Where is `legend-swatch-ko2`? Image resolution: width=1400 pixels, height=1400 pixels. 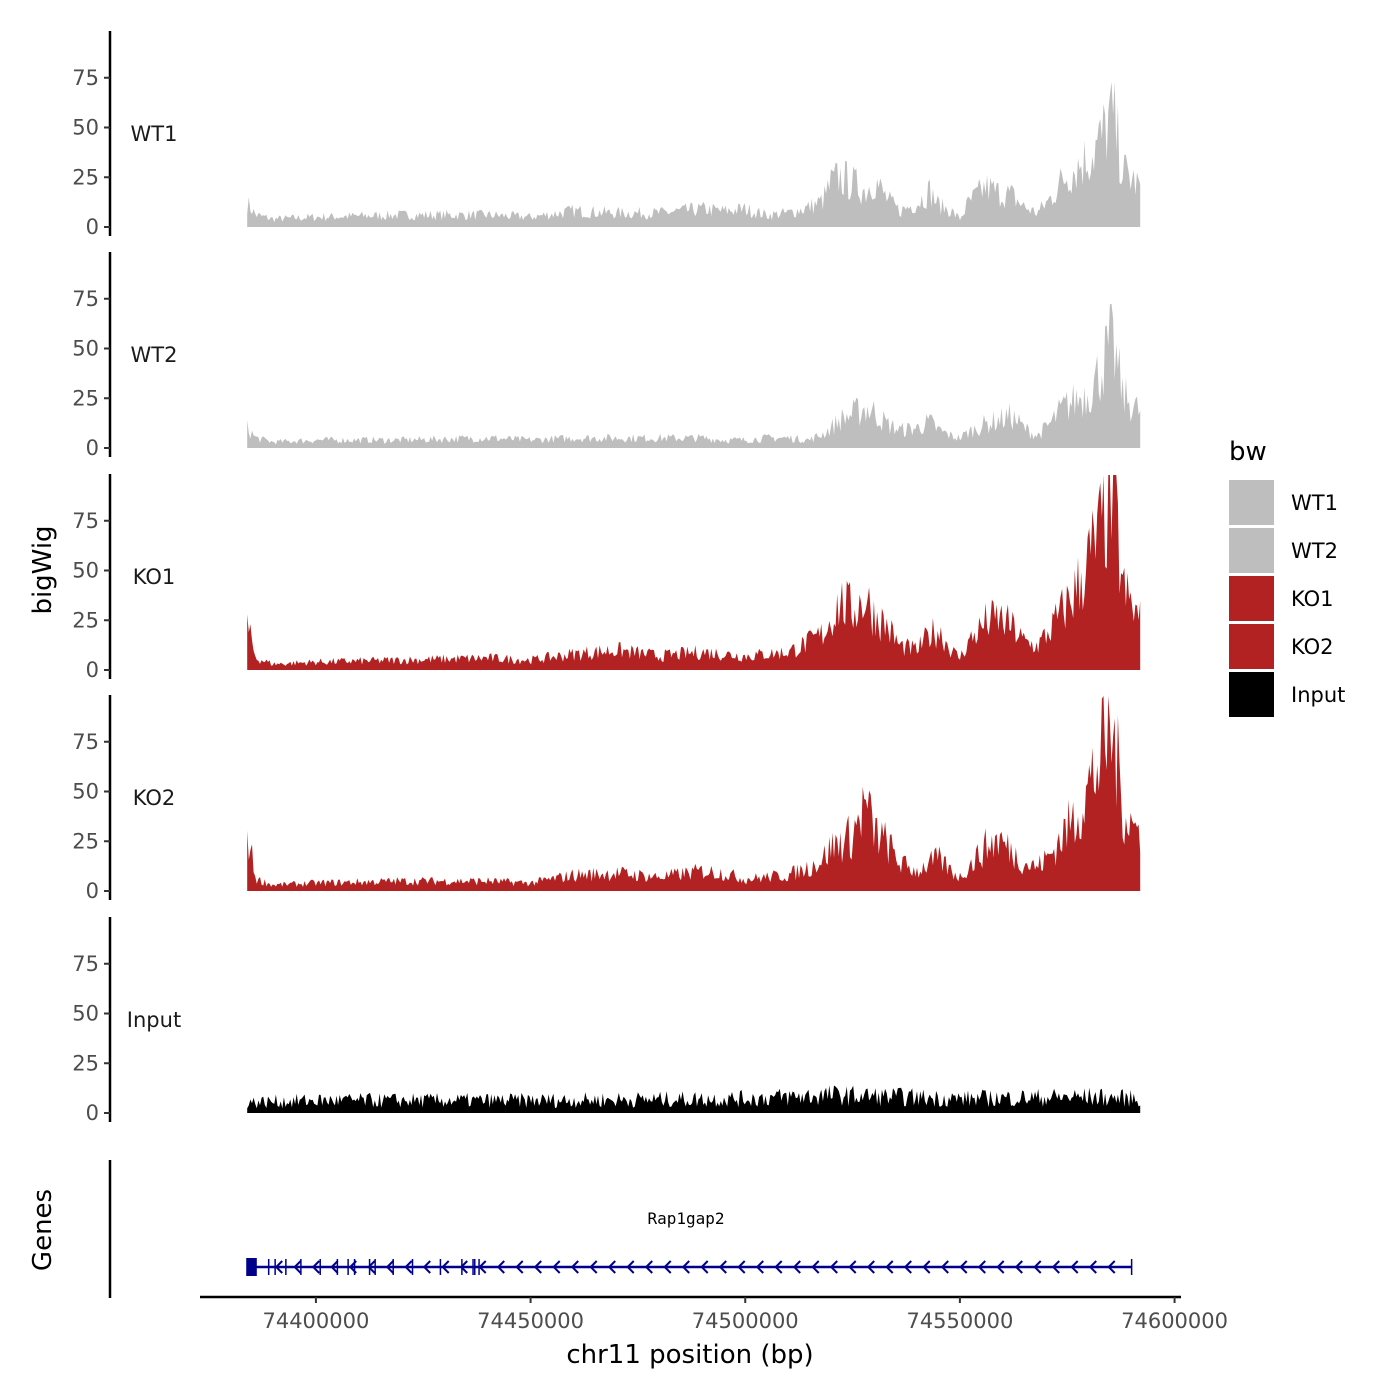
legend-swatch-ko2 is located at coordinates (1251, 646).